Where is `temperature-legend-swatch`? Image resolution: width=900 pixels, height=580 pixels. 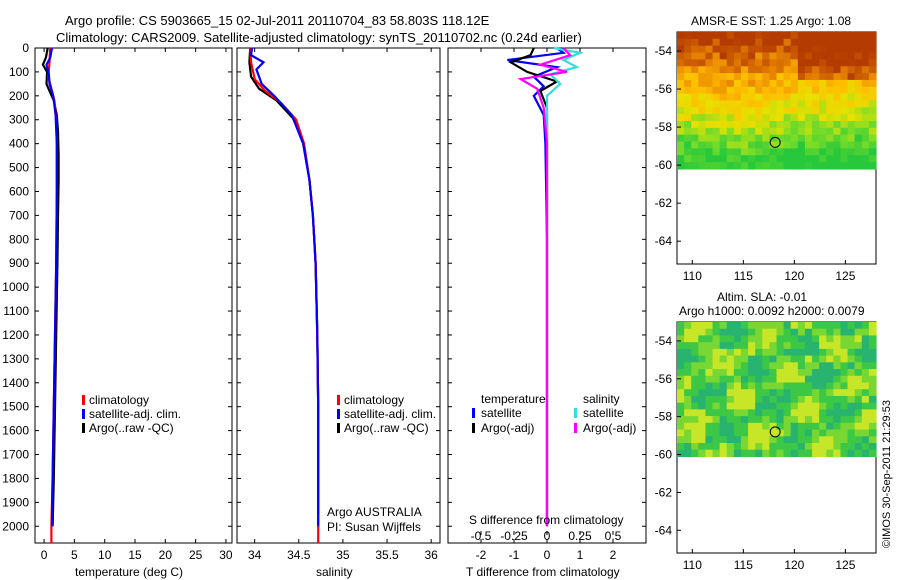 temperature-legend-swatch is located at coordinates (83, 414).